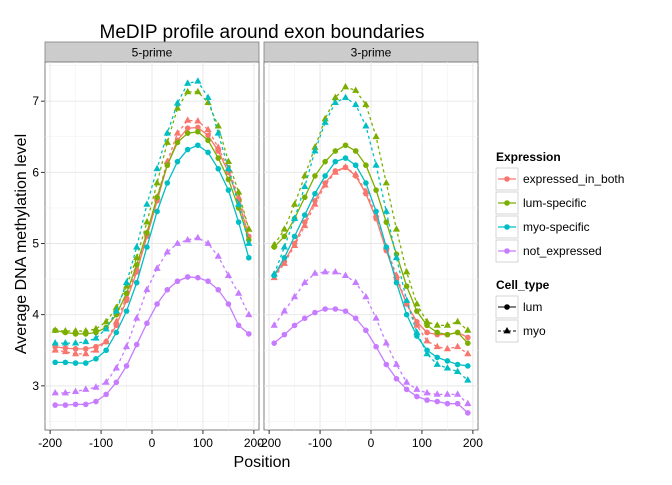 The height and width of the screenshot is (485, 672). Describe the element at coordinates (548, 251) in the screenshot. I see `legend-entry-not_expressed: not_expressed` at that location.